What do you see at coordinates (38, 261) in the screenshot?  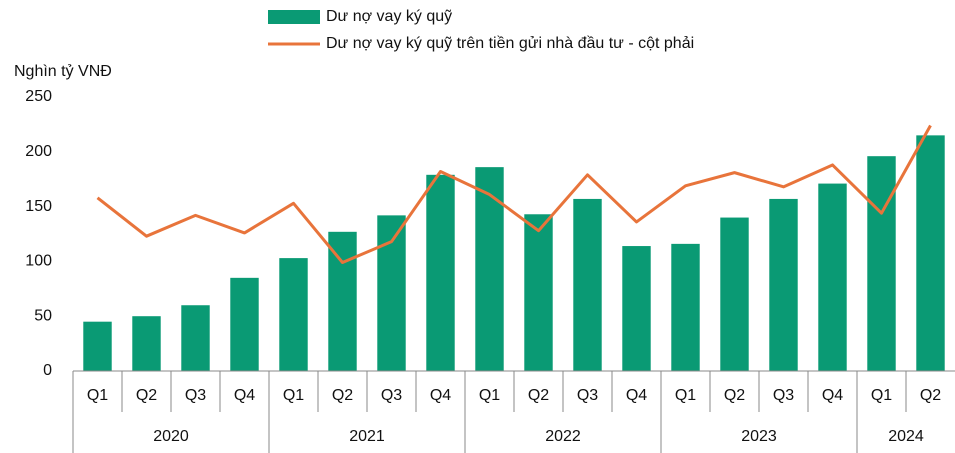 I see `y-tick-label: 100` at bounding box center [38, 261].